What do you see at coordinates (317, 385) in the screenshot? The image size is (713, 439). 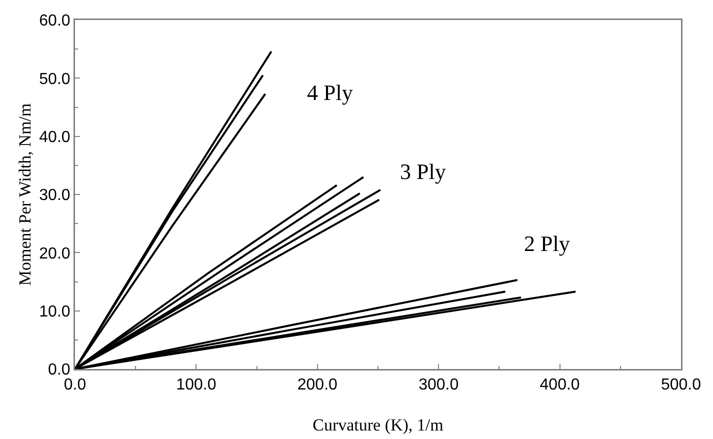 I see `x-tick-label: 200.0` at bounding box center [317, 385].